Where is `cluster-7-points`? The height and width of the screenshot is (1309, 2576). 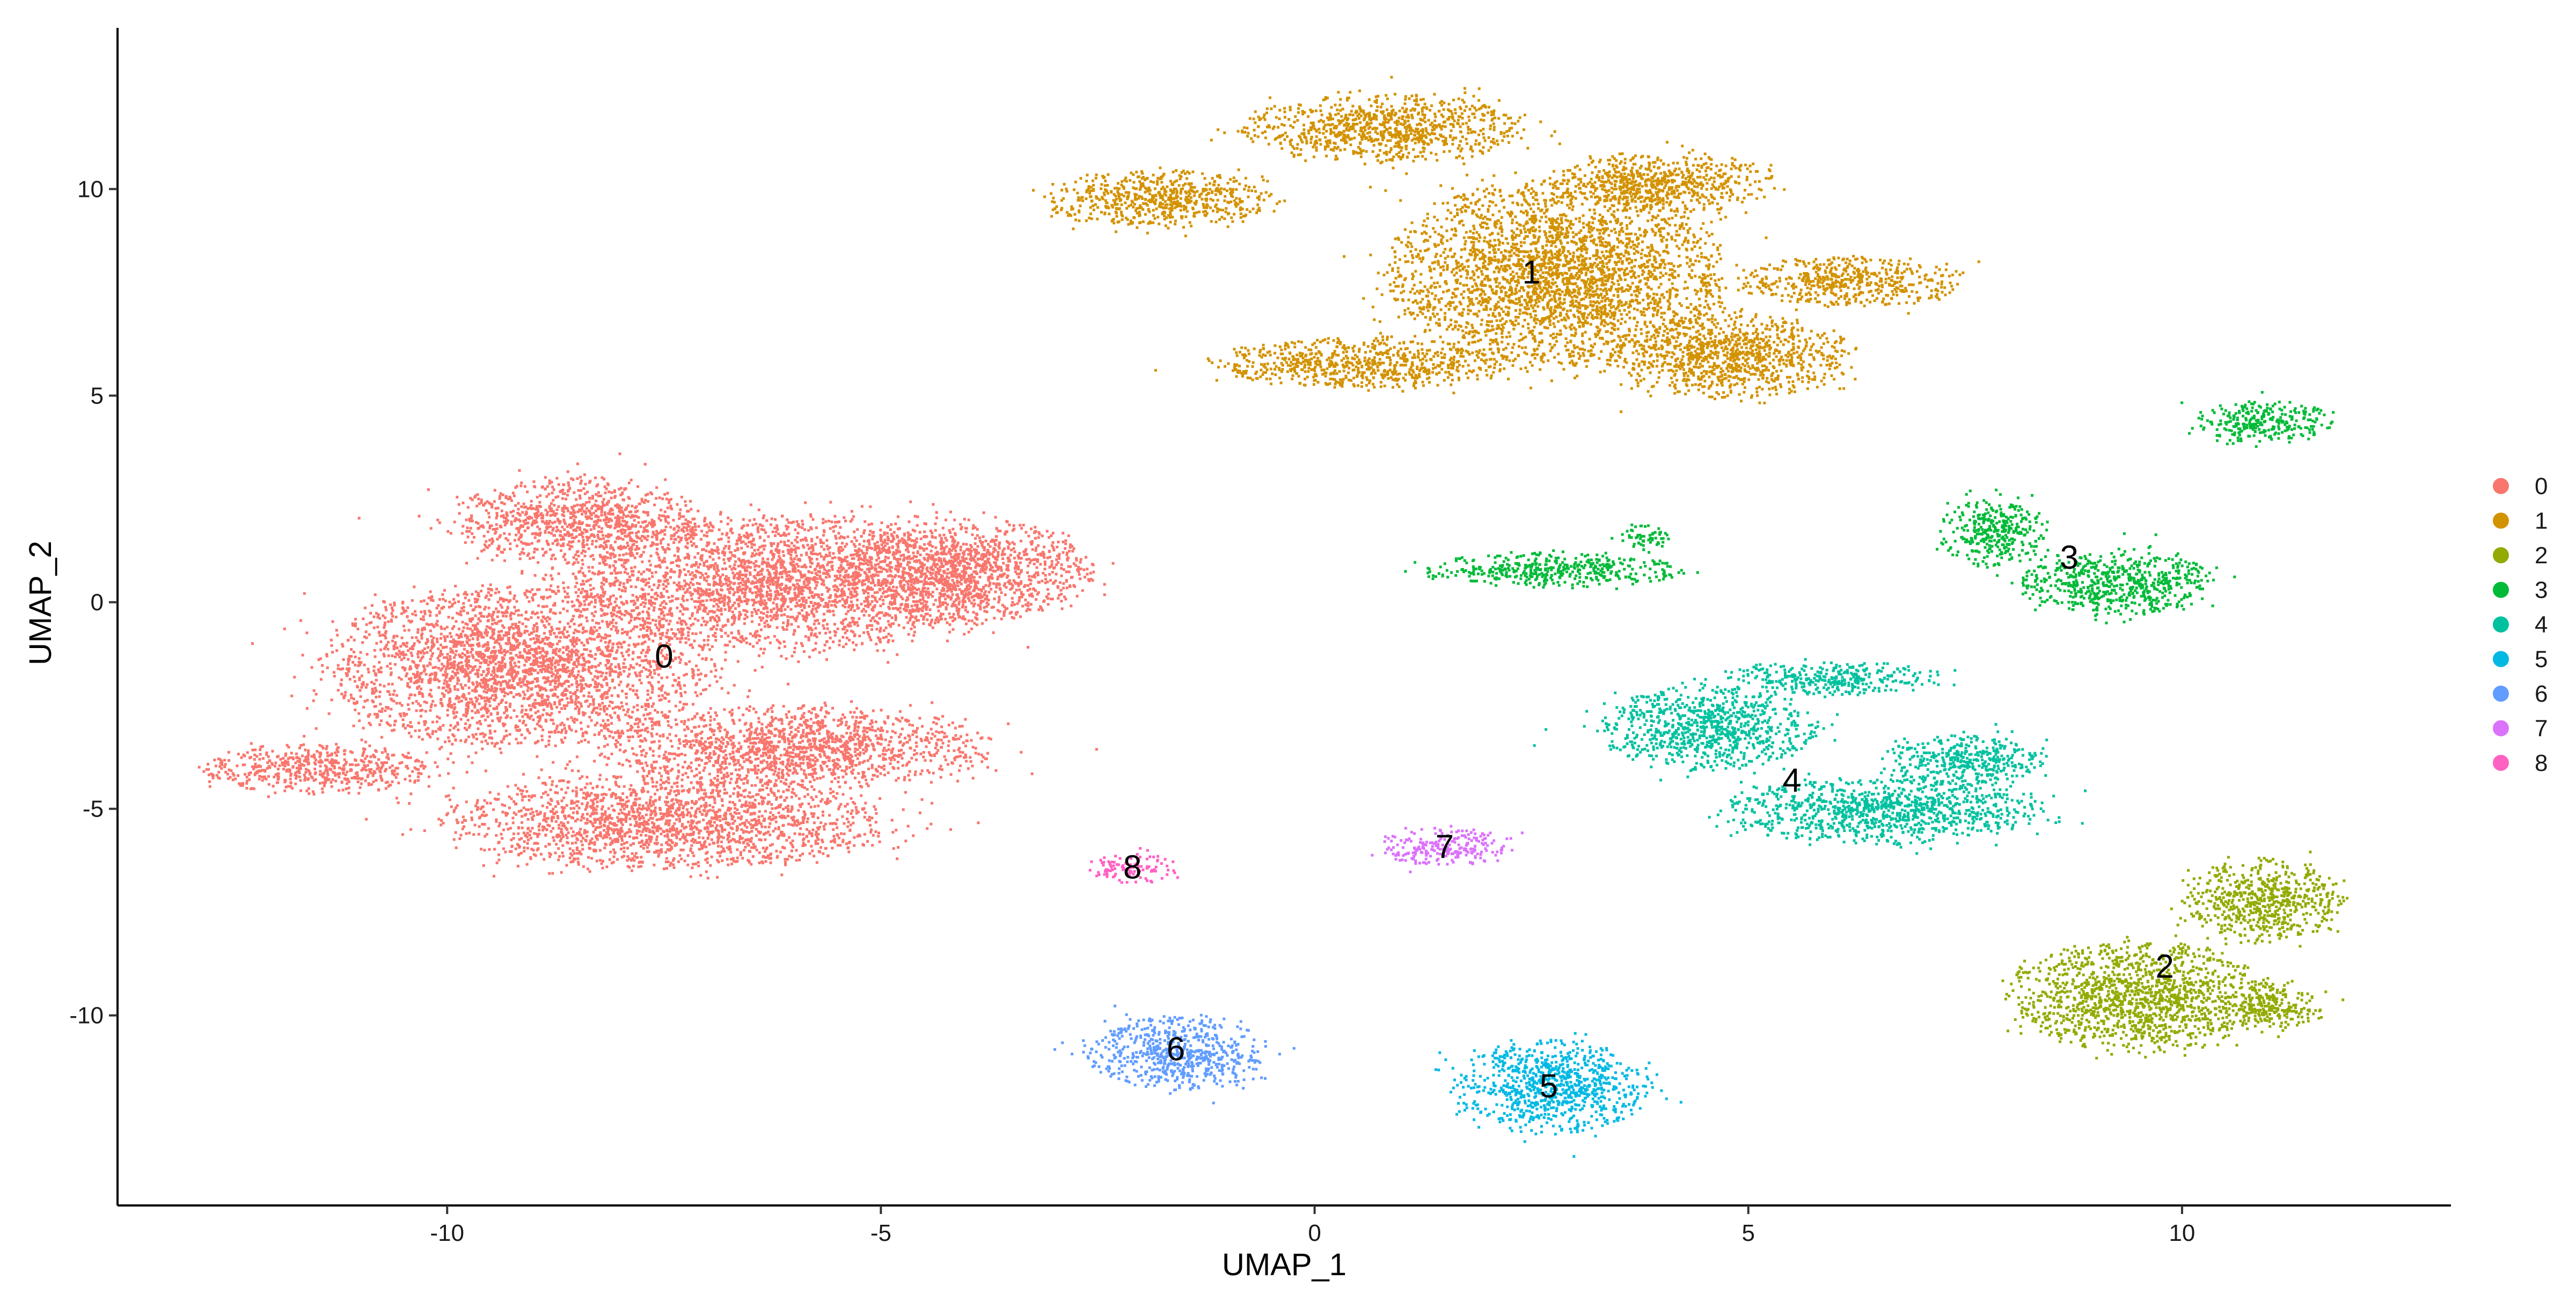
cluster-7-points is located at coordinates (1447, 849).